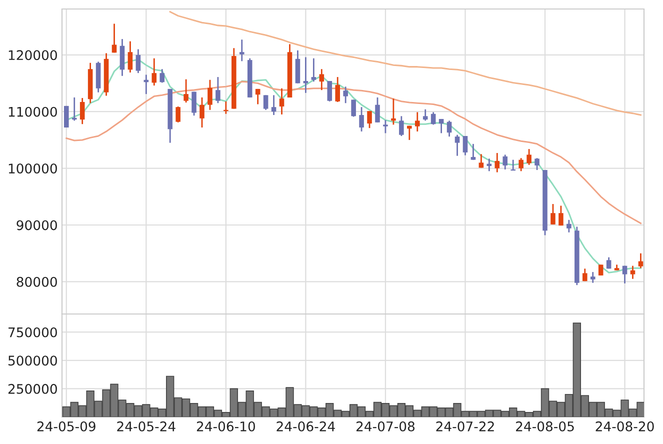 The image size is (663, 444). What do you see at coordinates (66, 426) in the screenshot?
I see `x-tick-label: 24-05-09` at bounding box center [66, 426].